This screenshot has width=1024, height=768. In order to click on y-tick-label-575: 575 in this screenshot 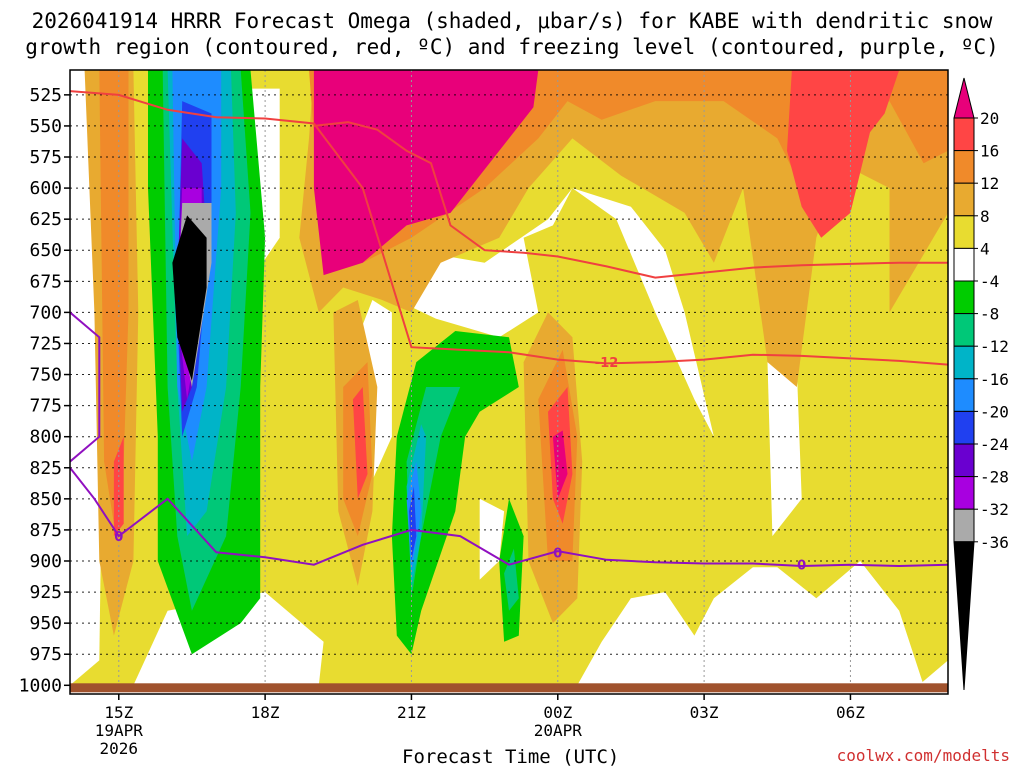, I will do `click(45, 157)`.